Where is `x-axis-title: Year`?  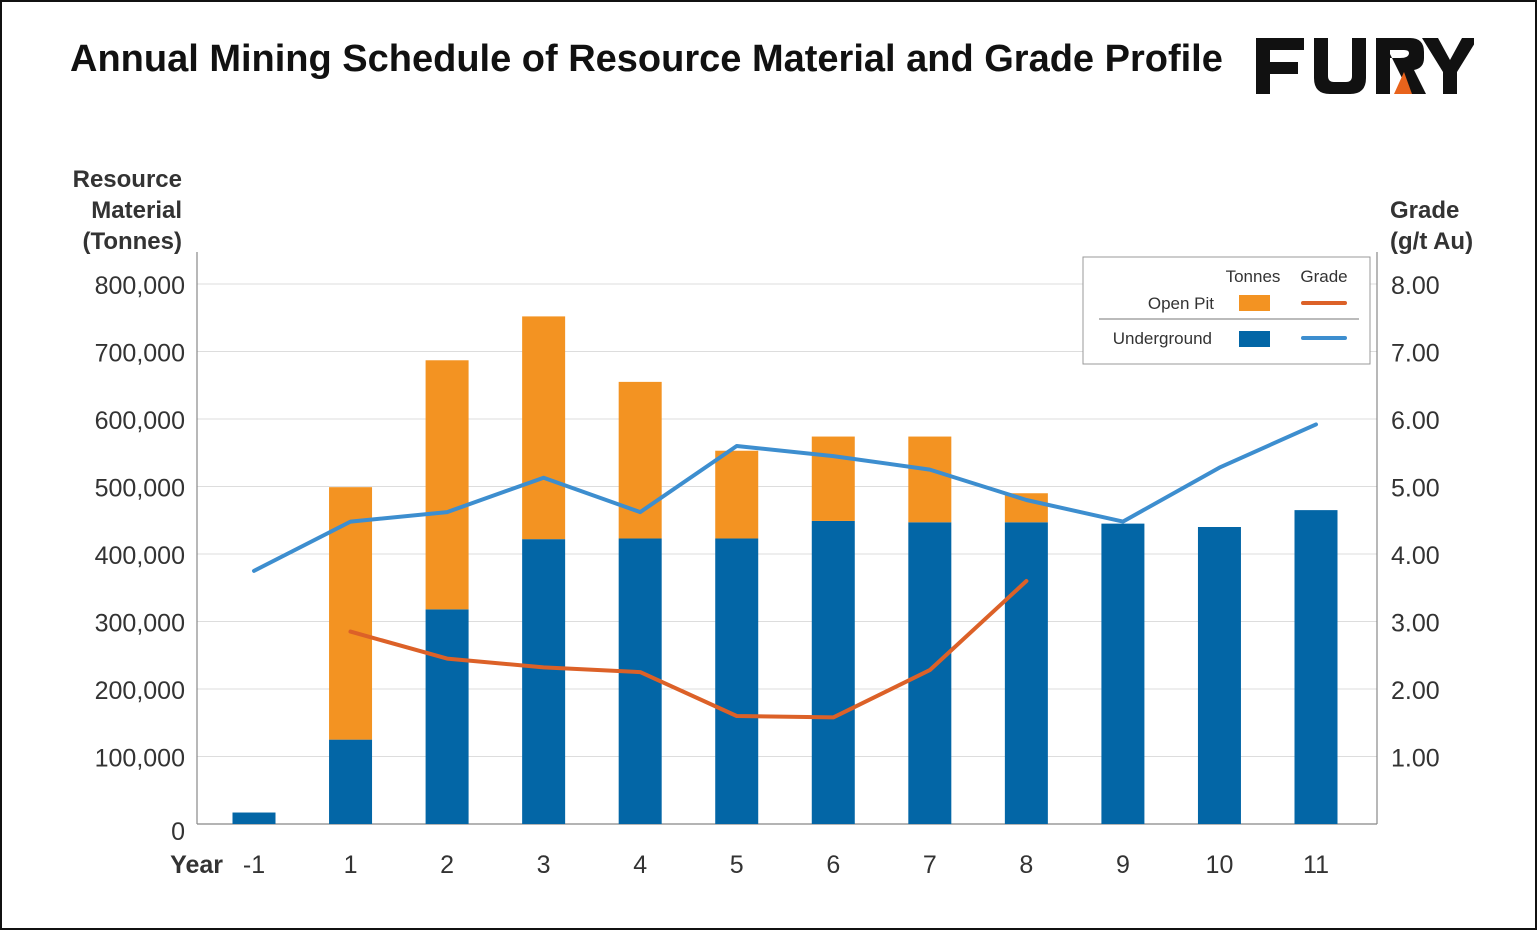
x-axis-title: Year is located at coordinates (196, 865).